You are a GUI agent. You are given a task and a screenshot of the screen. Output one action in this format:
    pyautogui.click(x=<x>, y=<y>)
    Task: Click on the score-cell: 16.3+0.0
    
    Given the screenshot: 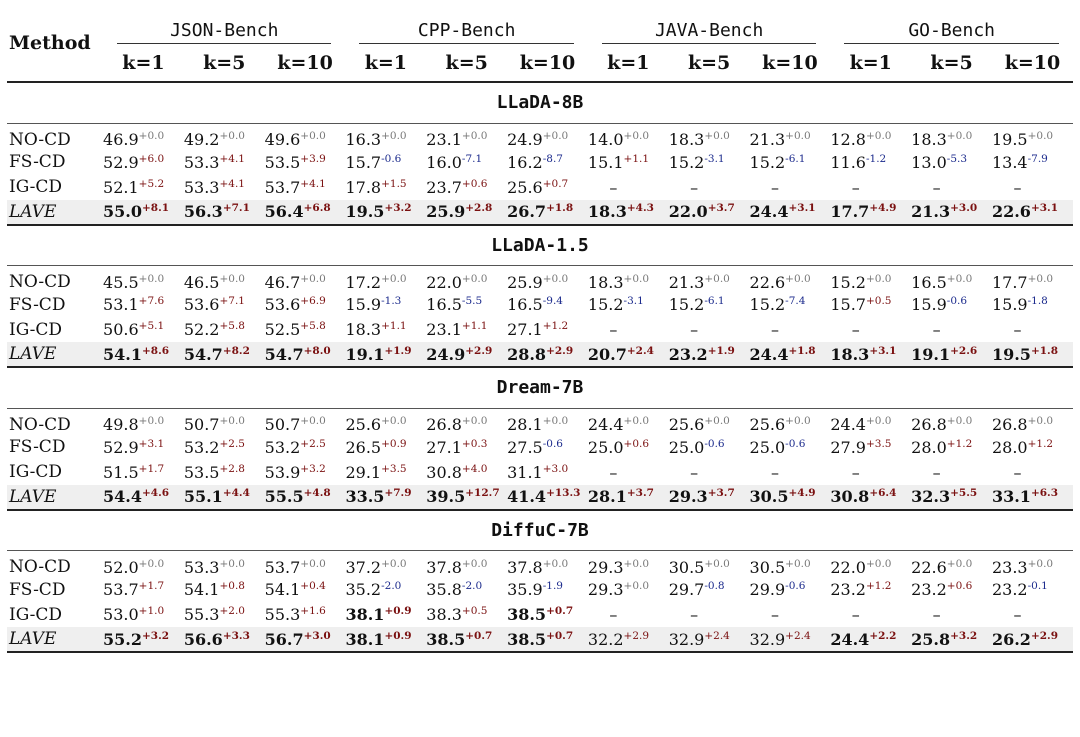 What is the action you would take?
    pyautogui.click(x=386, y=136)
    